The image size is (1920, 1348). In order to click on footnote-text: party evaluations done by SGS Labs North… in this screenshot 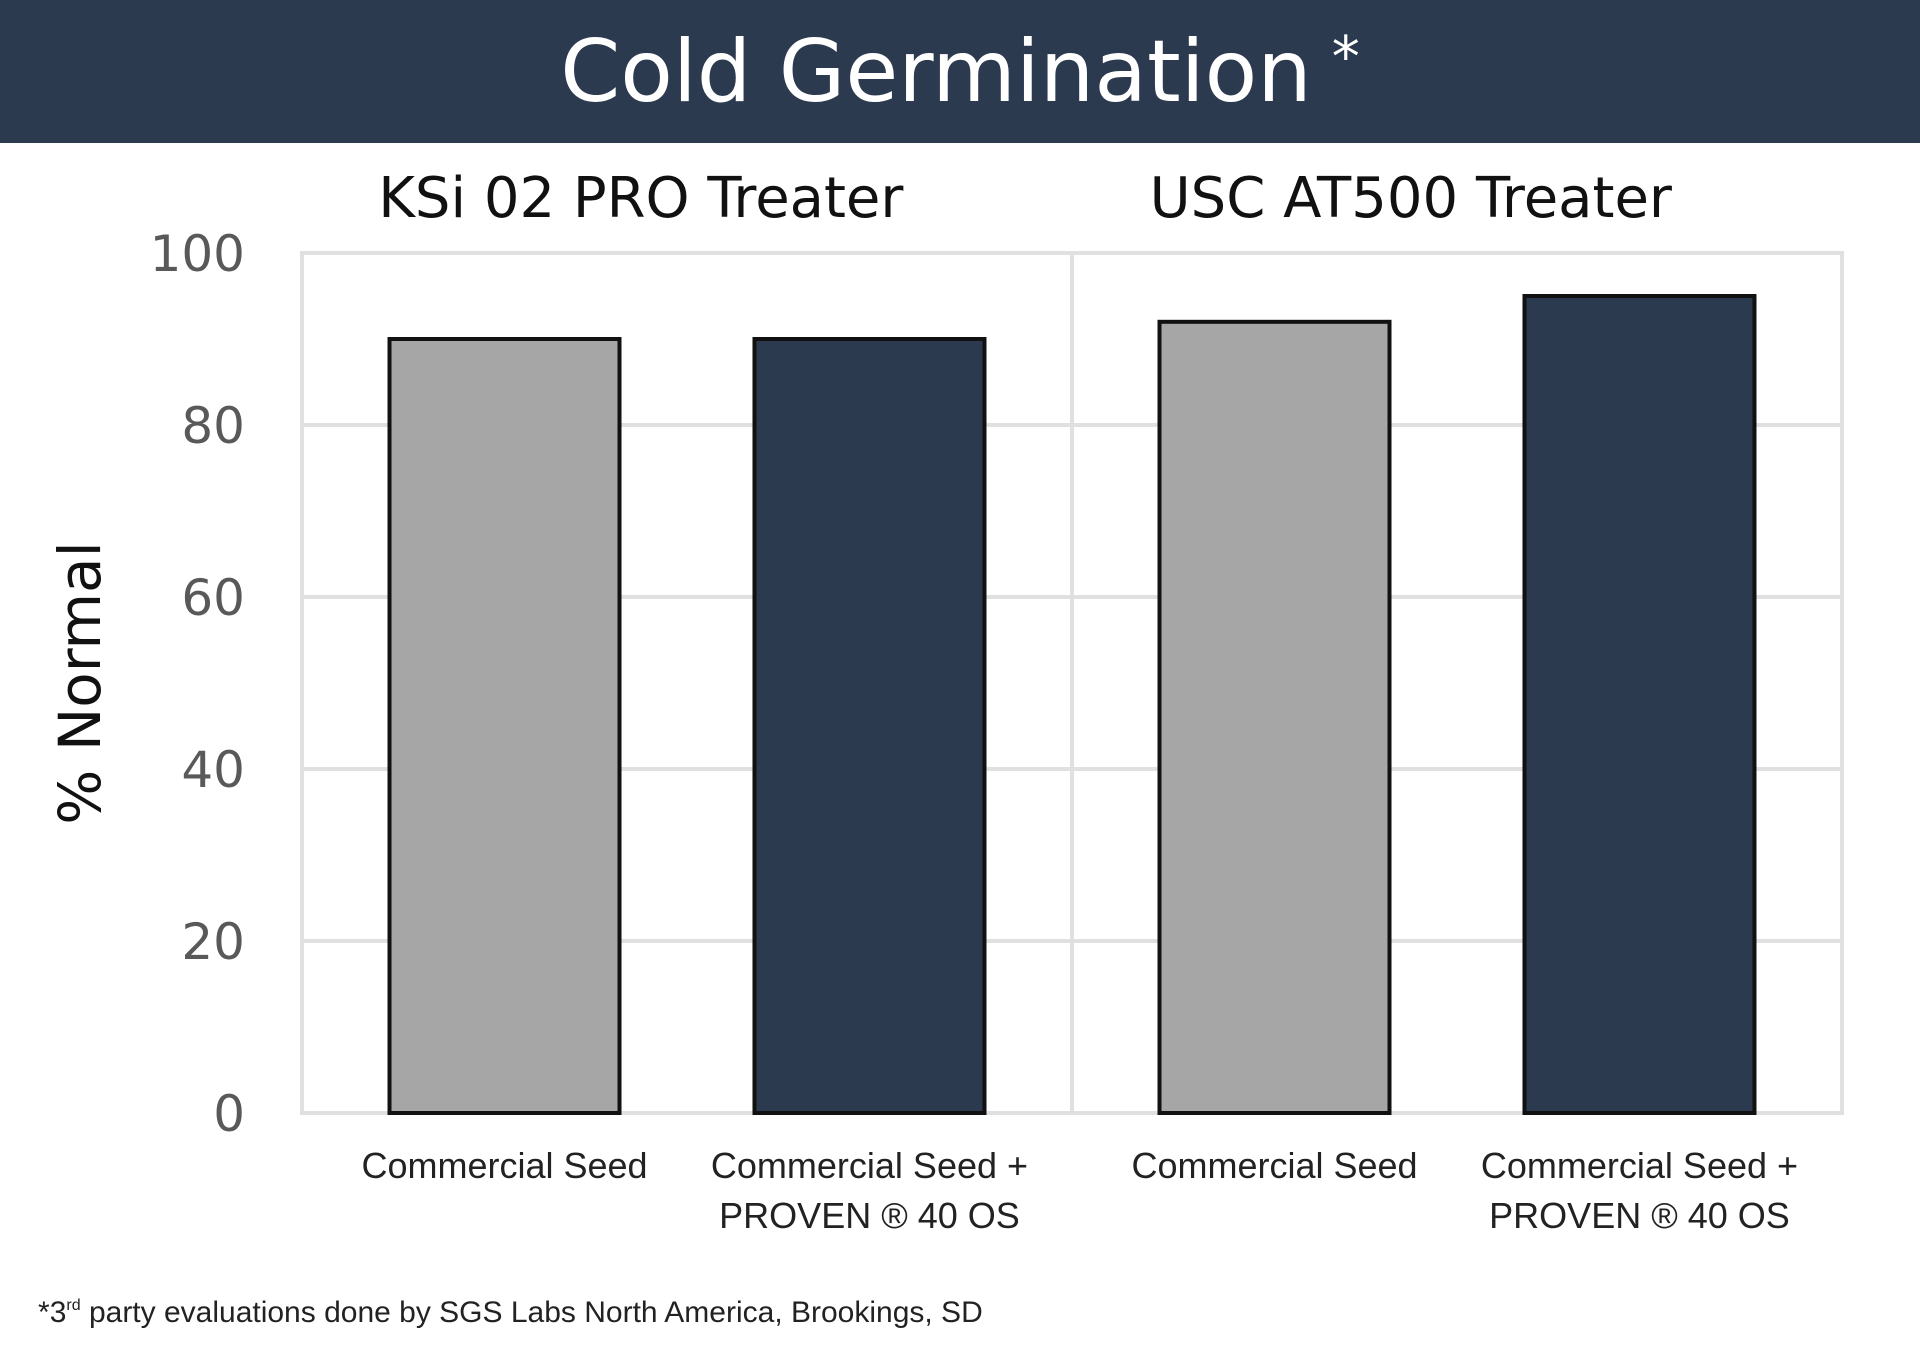, I will do `click(531, 1312)`.